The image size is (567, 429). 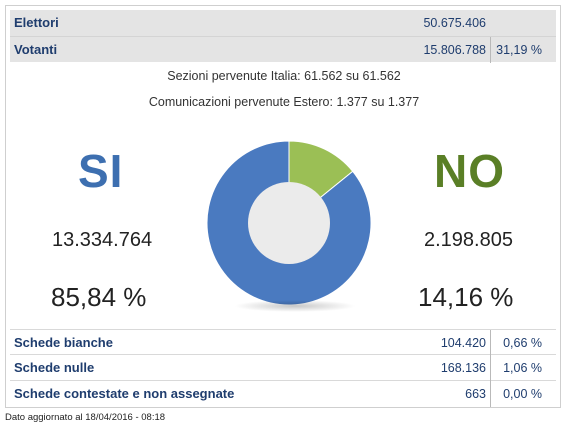 What do you see at coordinates (463, 368) in the screenshot?
I see `schede-value: 168.136` at bounding box center [463, 368].